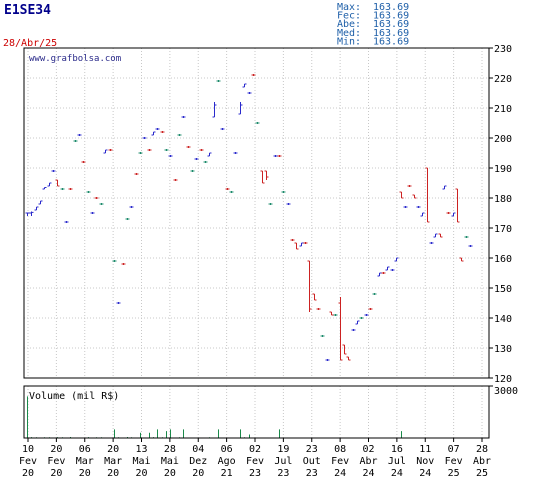 The height and width of the screenshot is (490, 545). I want to click on volume-title: Volume (mil R$), so click(74, 396).